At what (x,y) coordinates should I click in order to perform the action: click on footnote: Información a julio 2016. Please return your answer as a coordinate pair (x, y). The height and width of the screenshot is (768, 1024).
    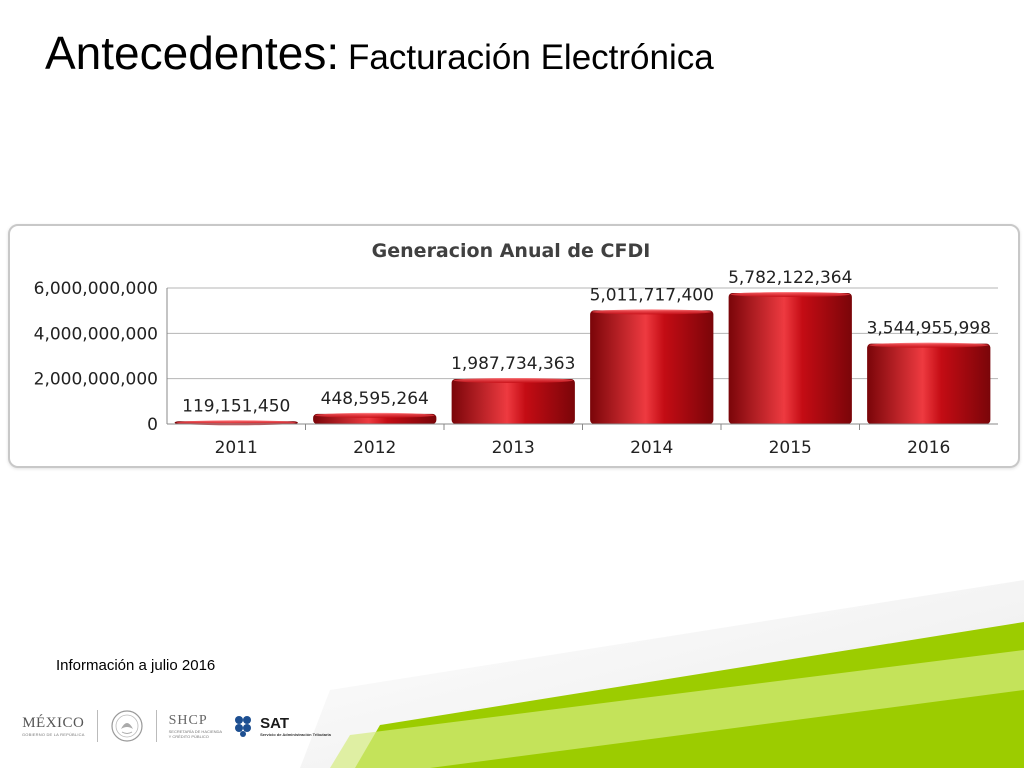
    Looking at the image, I should click on (136, 665).